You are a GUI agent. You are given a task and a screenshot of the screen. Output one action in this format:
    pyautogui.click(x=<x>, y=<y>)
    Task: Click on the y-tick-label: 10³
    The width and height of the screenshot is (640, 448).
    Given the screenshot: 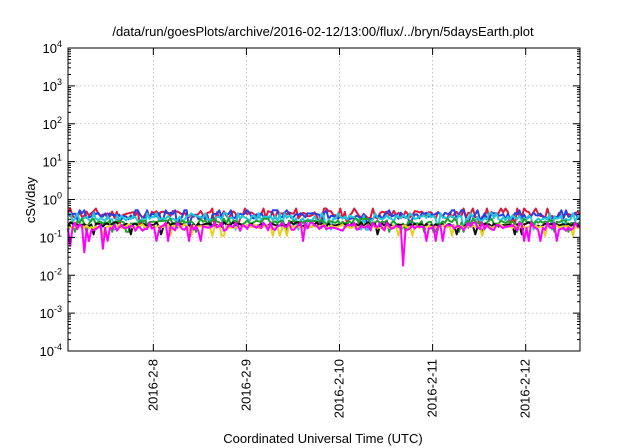 What is the action you would take?
    pyautogui.click(x=52, y=85)
    